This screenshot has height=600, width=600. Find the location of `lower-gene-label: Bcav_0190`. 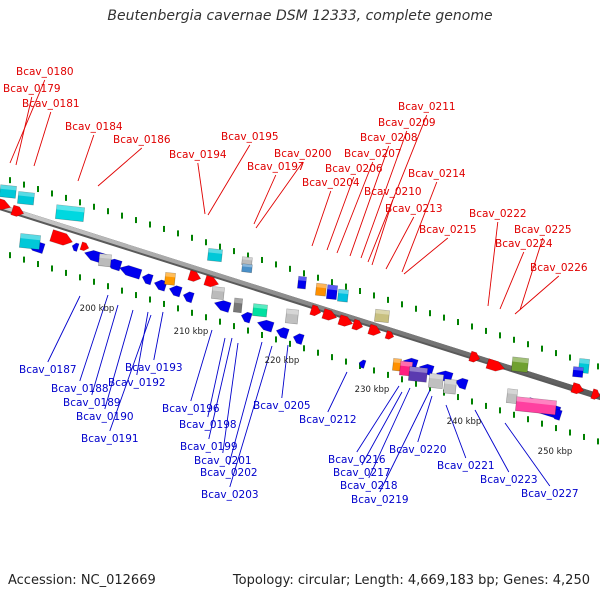

lower-gene-label: Bcav_0190 is located at coordinates (105, 417).